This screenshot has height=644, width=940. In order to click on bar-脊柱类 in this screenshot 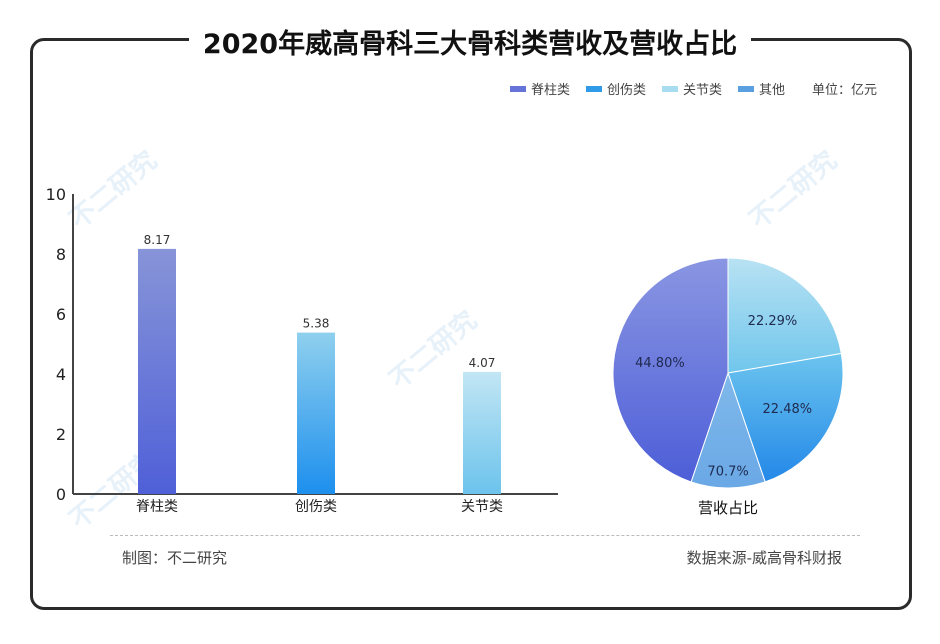, I will do `click(157, 371)`.